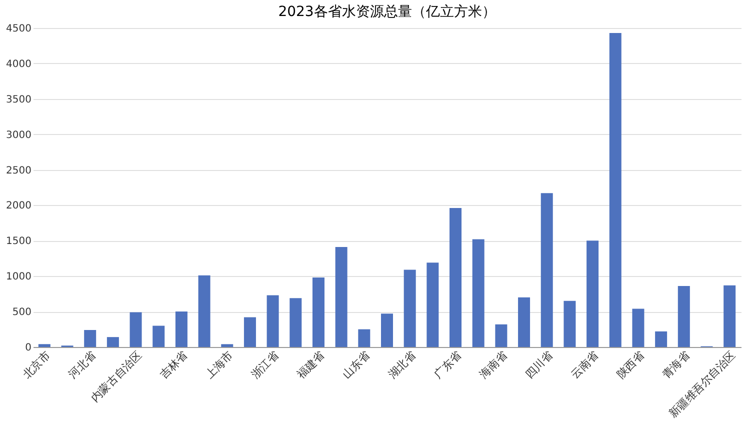 Image resolution: width=746 pixels, height=425 pixels. What do you see at coordinates (387, 12) in the screenshot?
I see `chart-title: 2023各省水资源总量（亿立方米）` at bounding box center [387, 12].